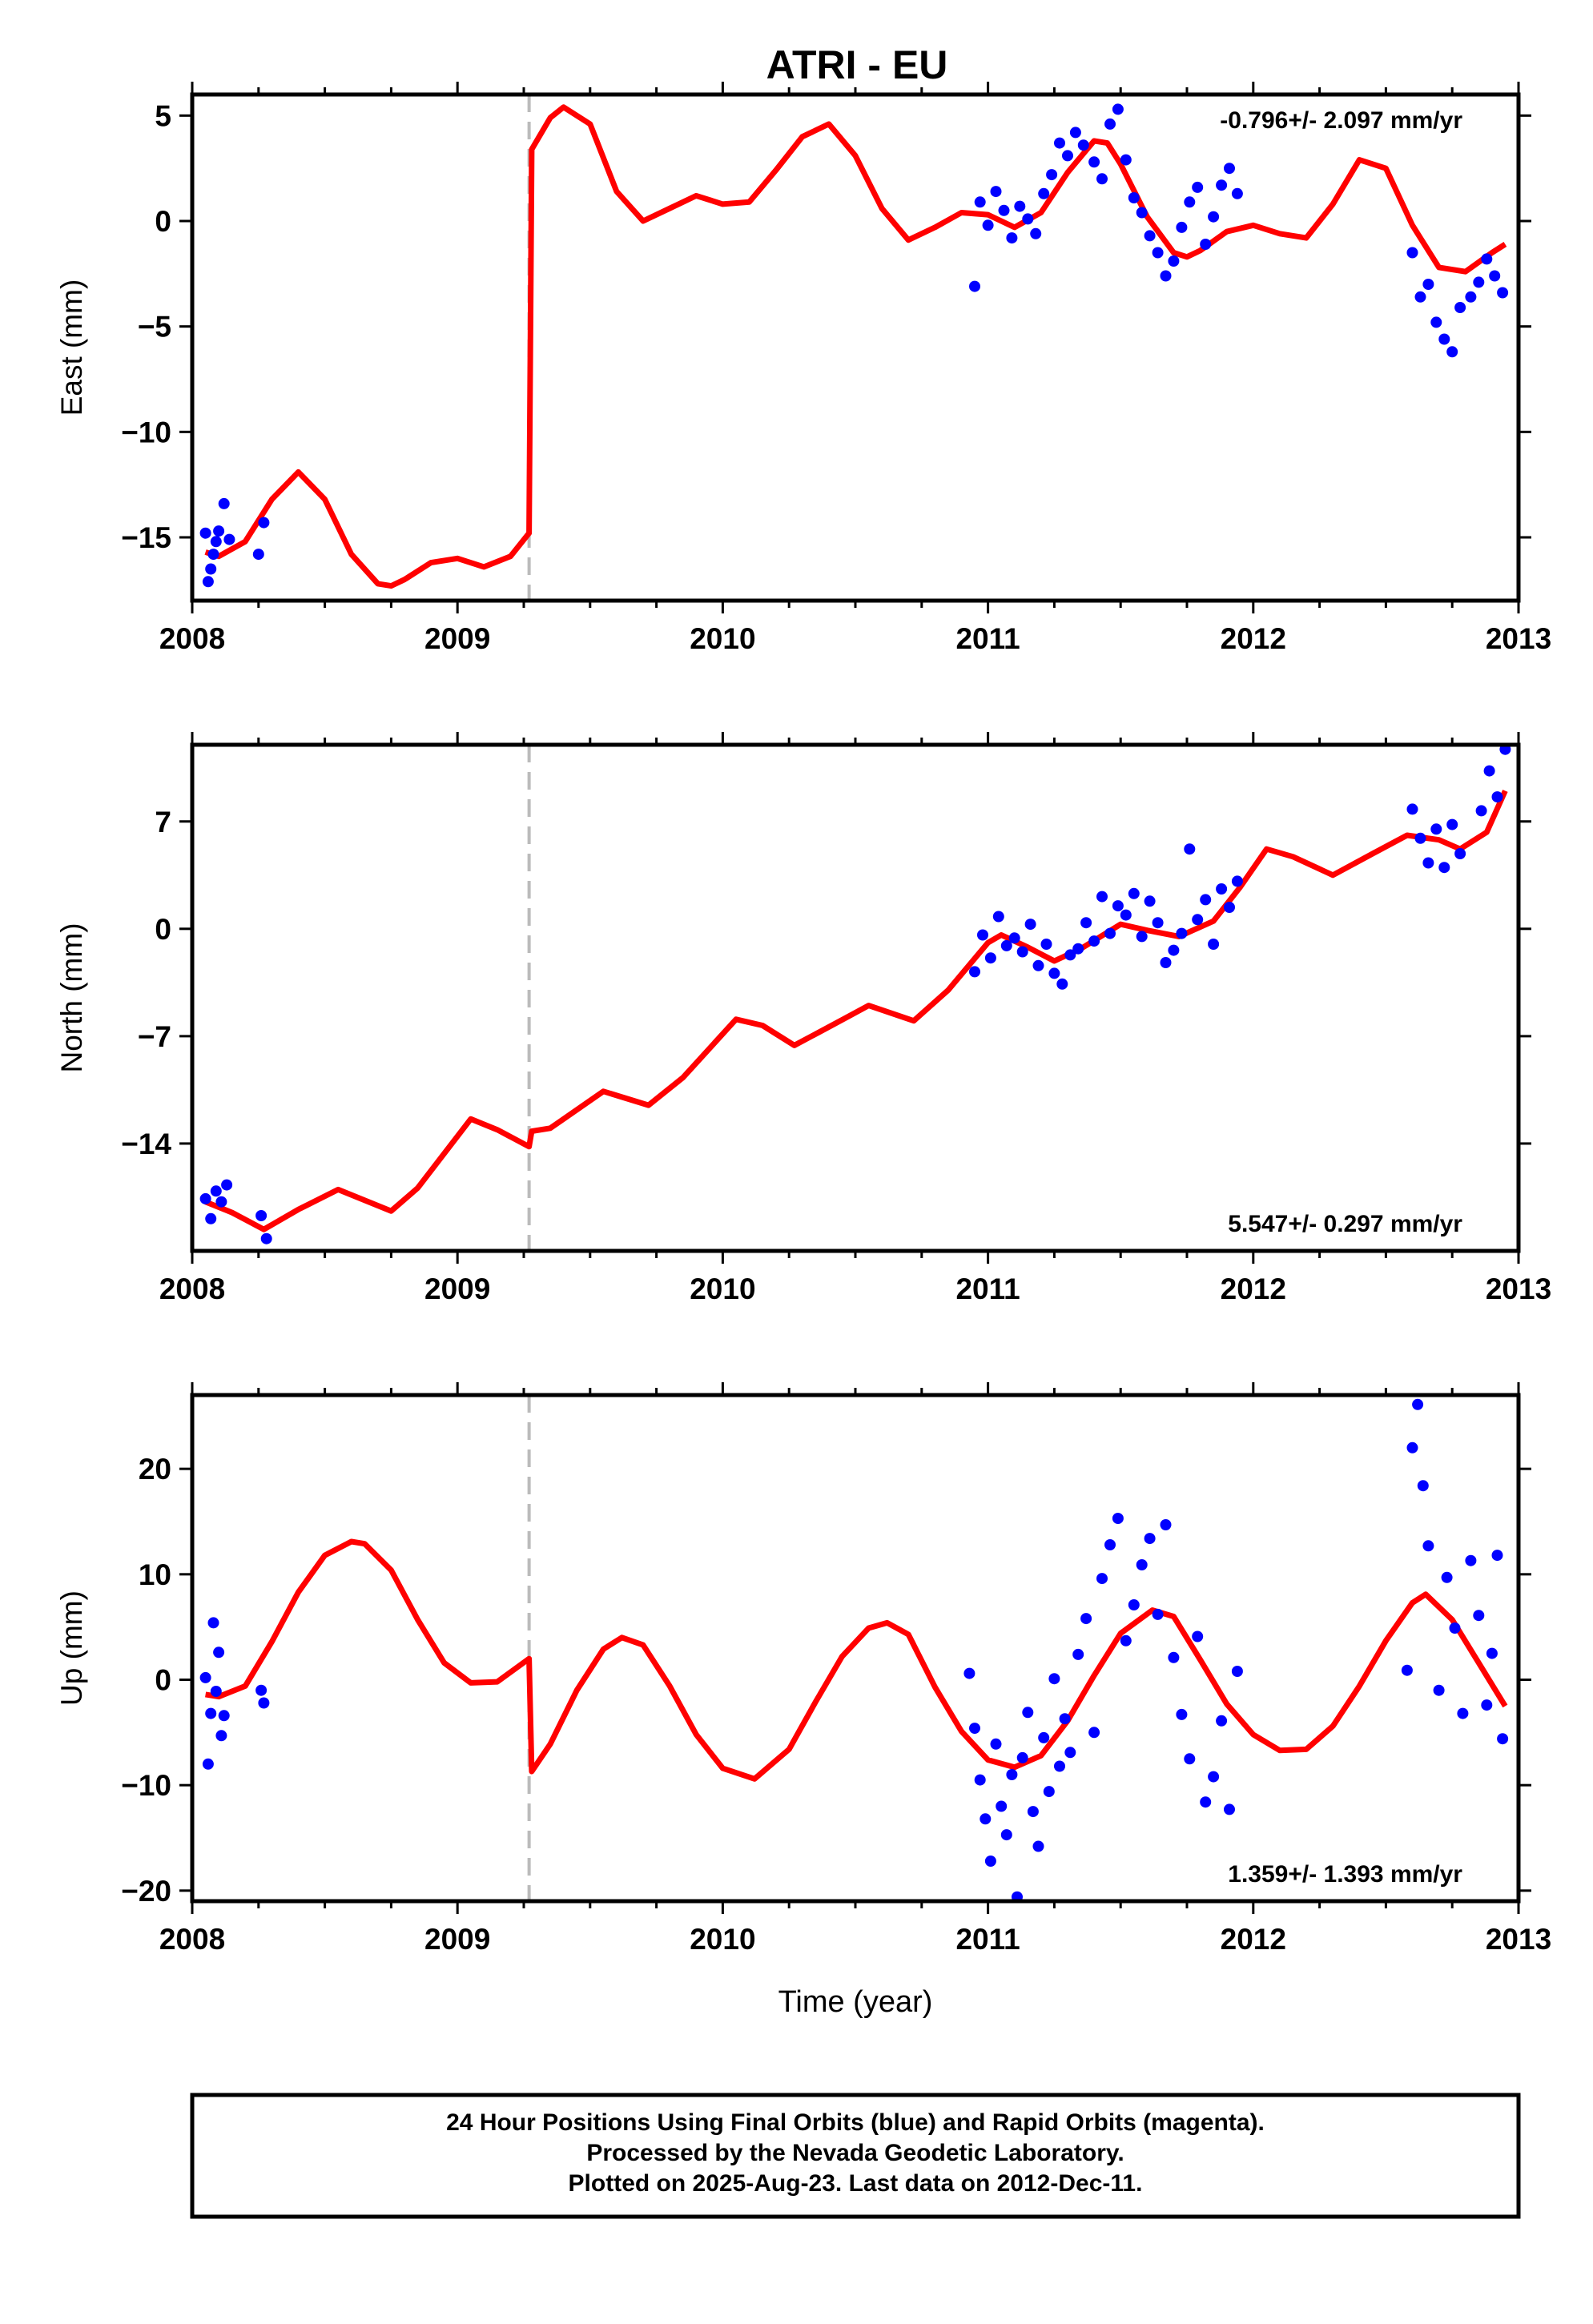  What do you see at coordinates (987, 1940) in the screenshot?
I see `up-x-tick-label: 2011` at bounding box center [987, 1940].